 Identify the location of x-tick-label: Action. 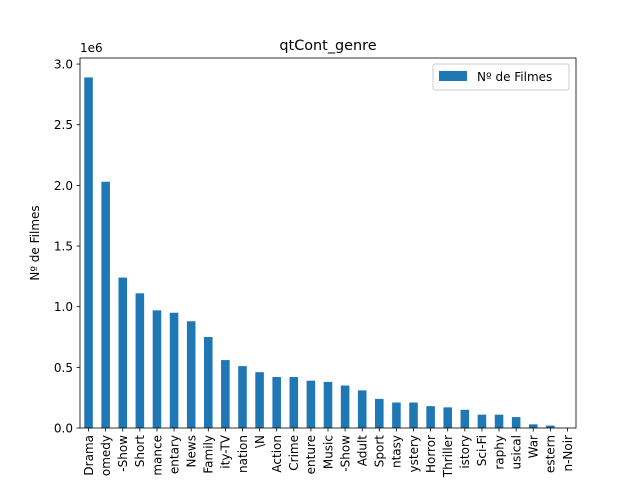
(277, 454).